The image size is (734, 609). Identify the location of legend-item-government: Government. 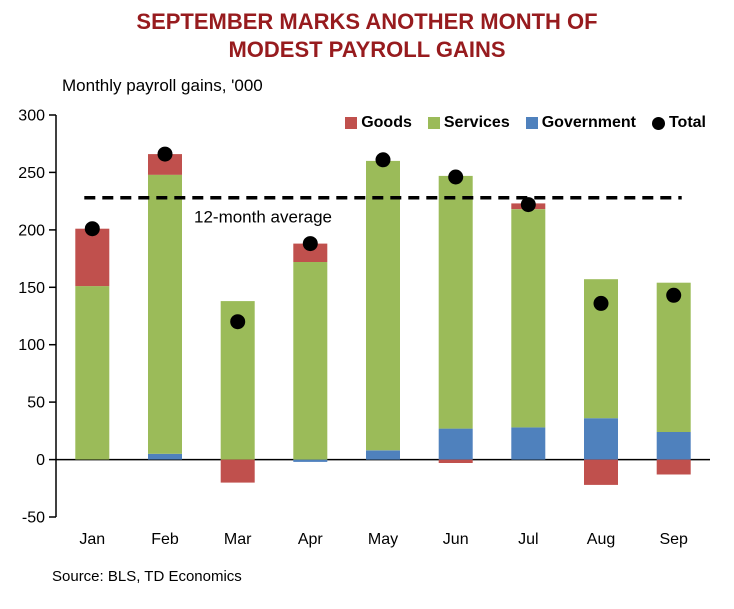
(580, 123).